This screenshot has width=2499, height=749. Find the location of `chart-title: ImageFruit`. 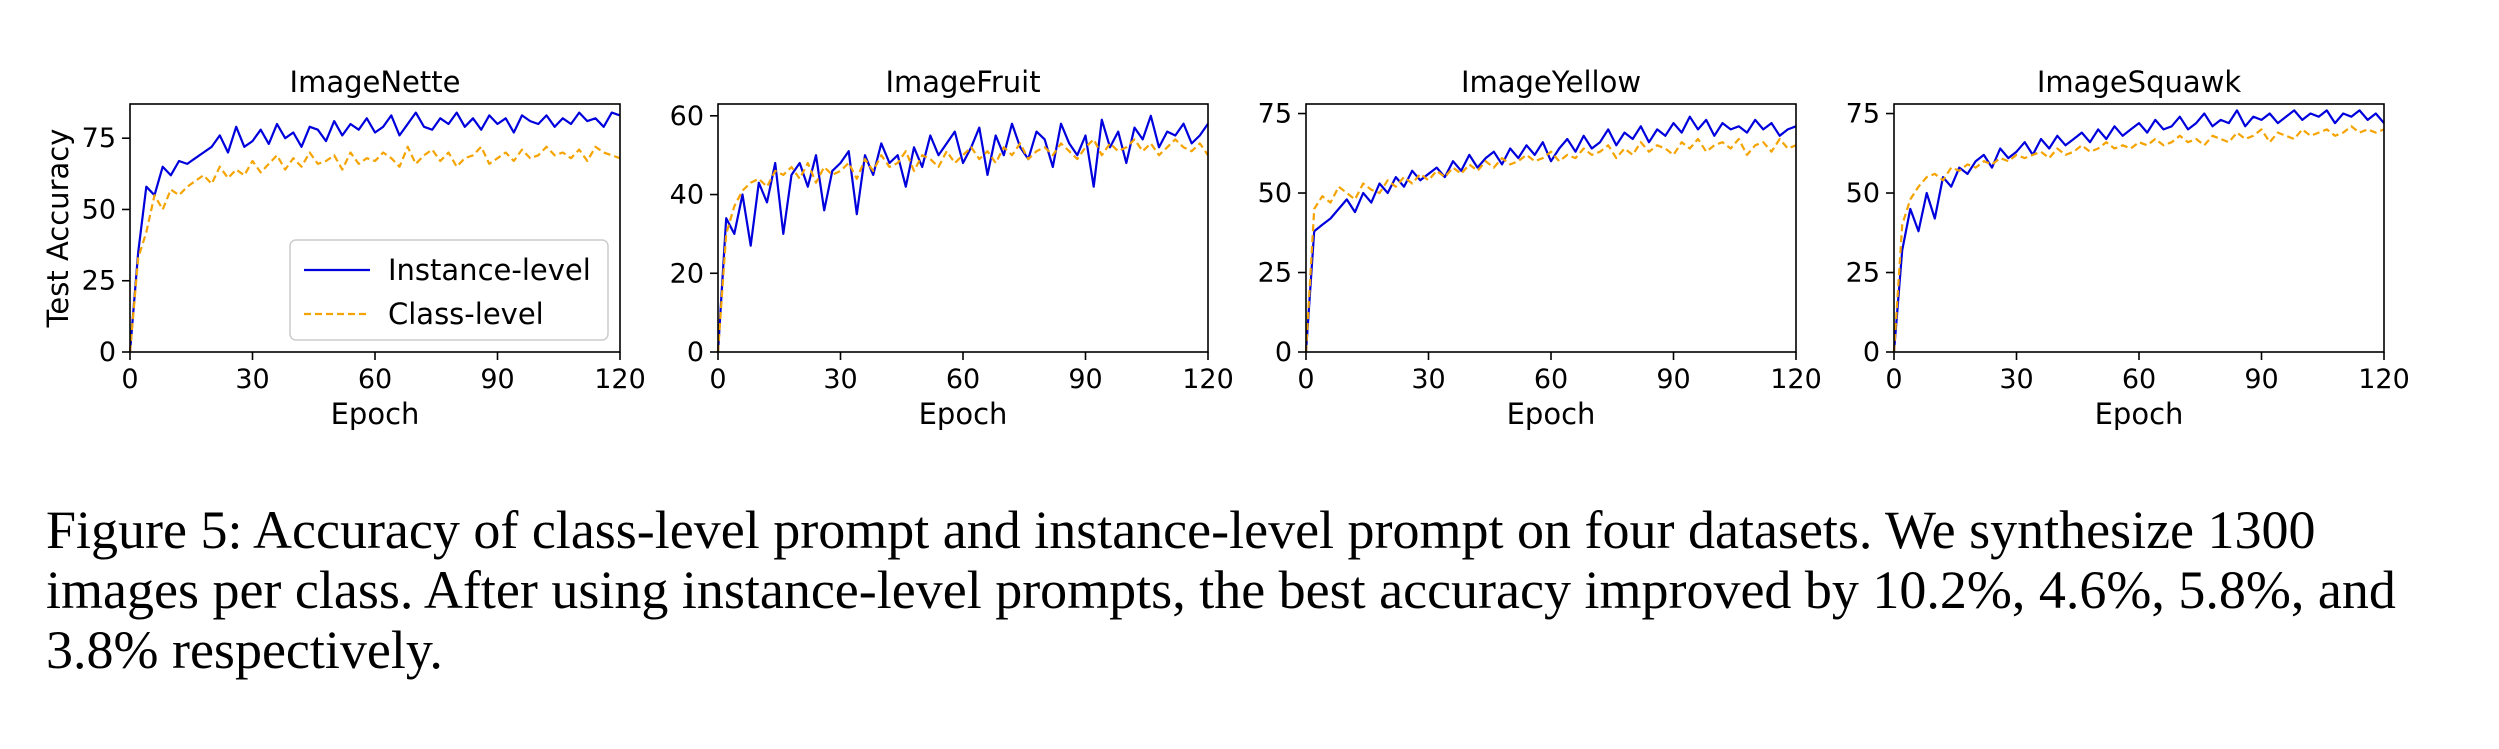

chart-title: ImageFruit is located at coordinates (962, 82).